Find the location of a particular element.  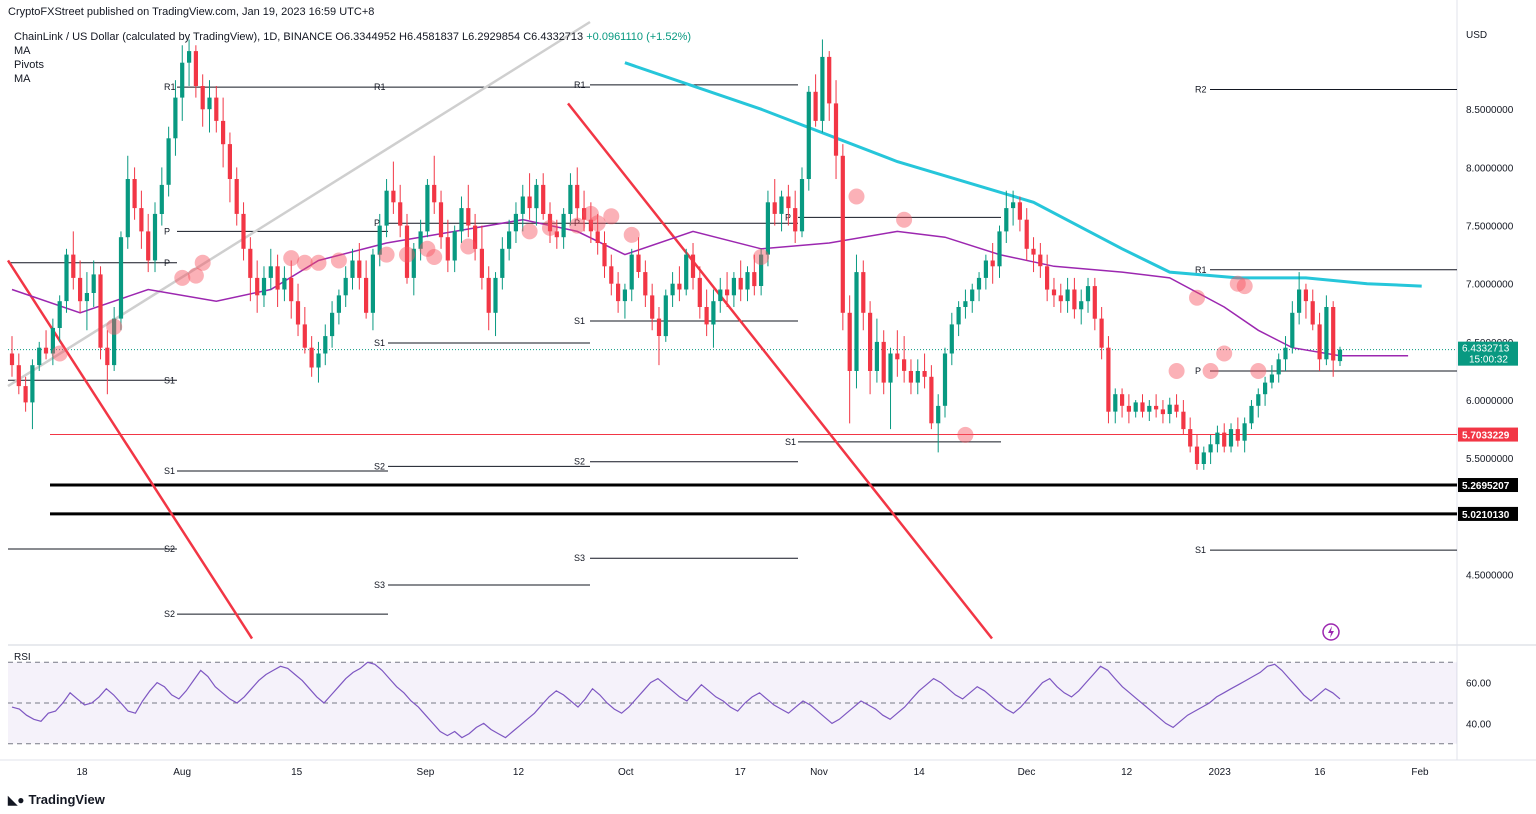

pivot-level-label: R1 is located at coordinates (170, 87).